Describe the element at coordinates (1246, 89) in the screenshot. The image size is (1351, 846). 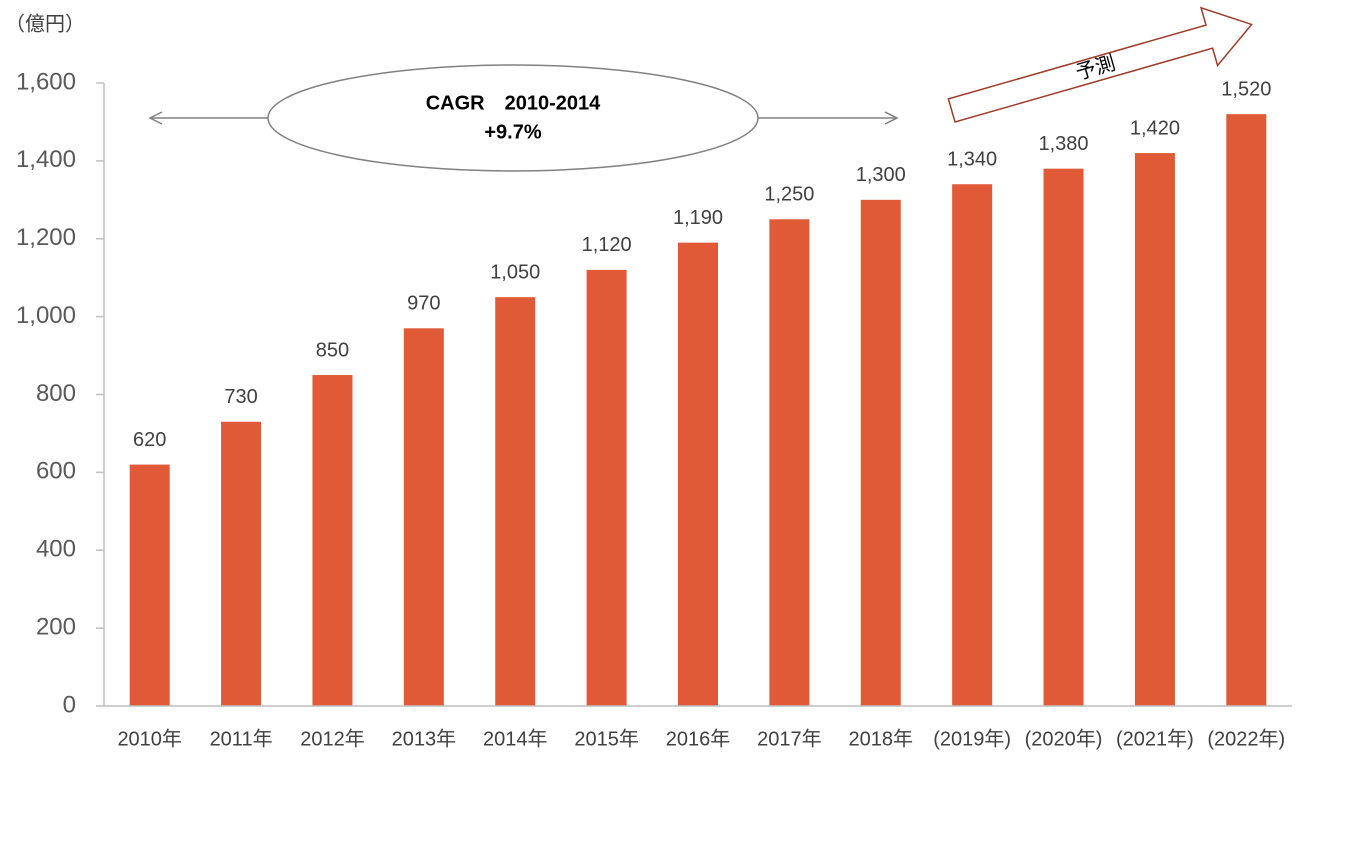
I see `value-label: 1,520` at that location.